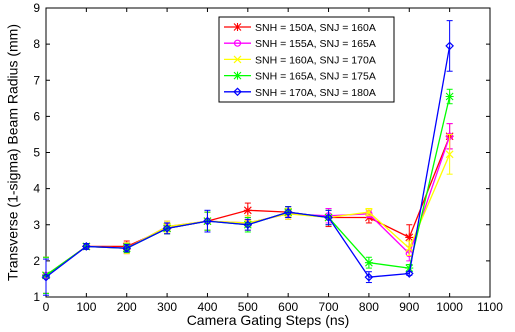 Image resolution: width=515 pixels, height=332 pixels. I want to click on x-tick-label: 800, so click(369, 307).